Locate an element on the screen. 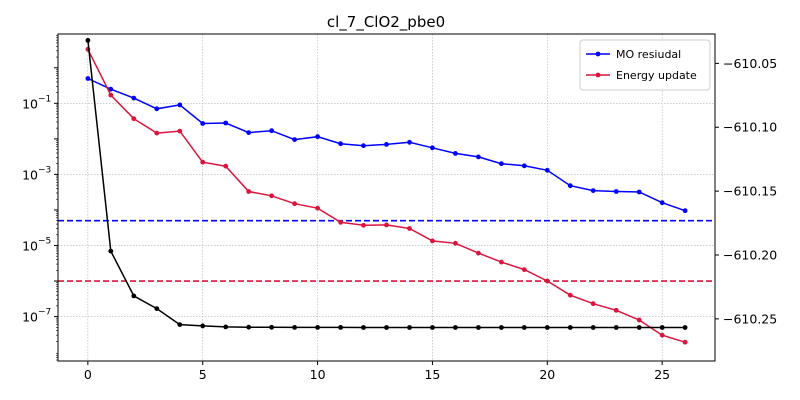 This screenshot has width=800, height=400. y-right-tick-label: −610.15 is located at coordinates (750, 191).